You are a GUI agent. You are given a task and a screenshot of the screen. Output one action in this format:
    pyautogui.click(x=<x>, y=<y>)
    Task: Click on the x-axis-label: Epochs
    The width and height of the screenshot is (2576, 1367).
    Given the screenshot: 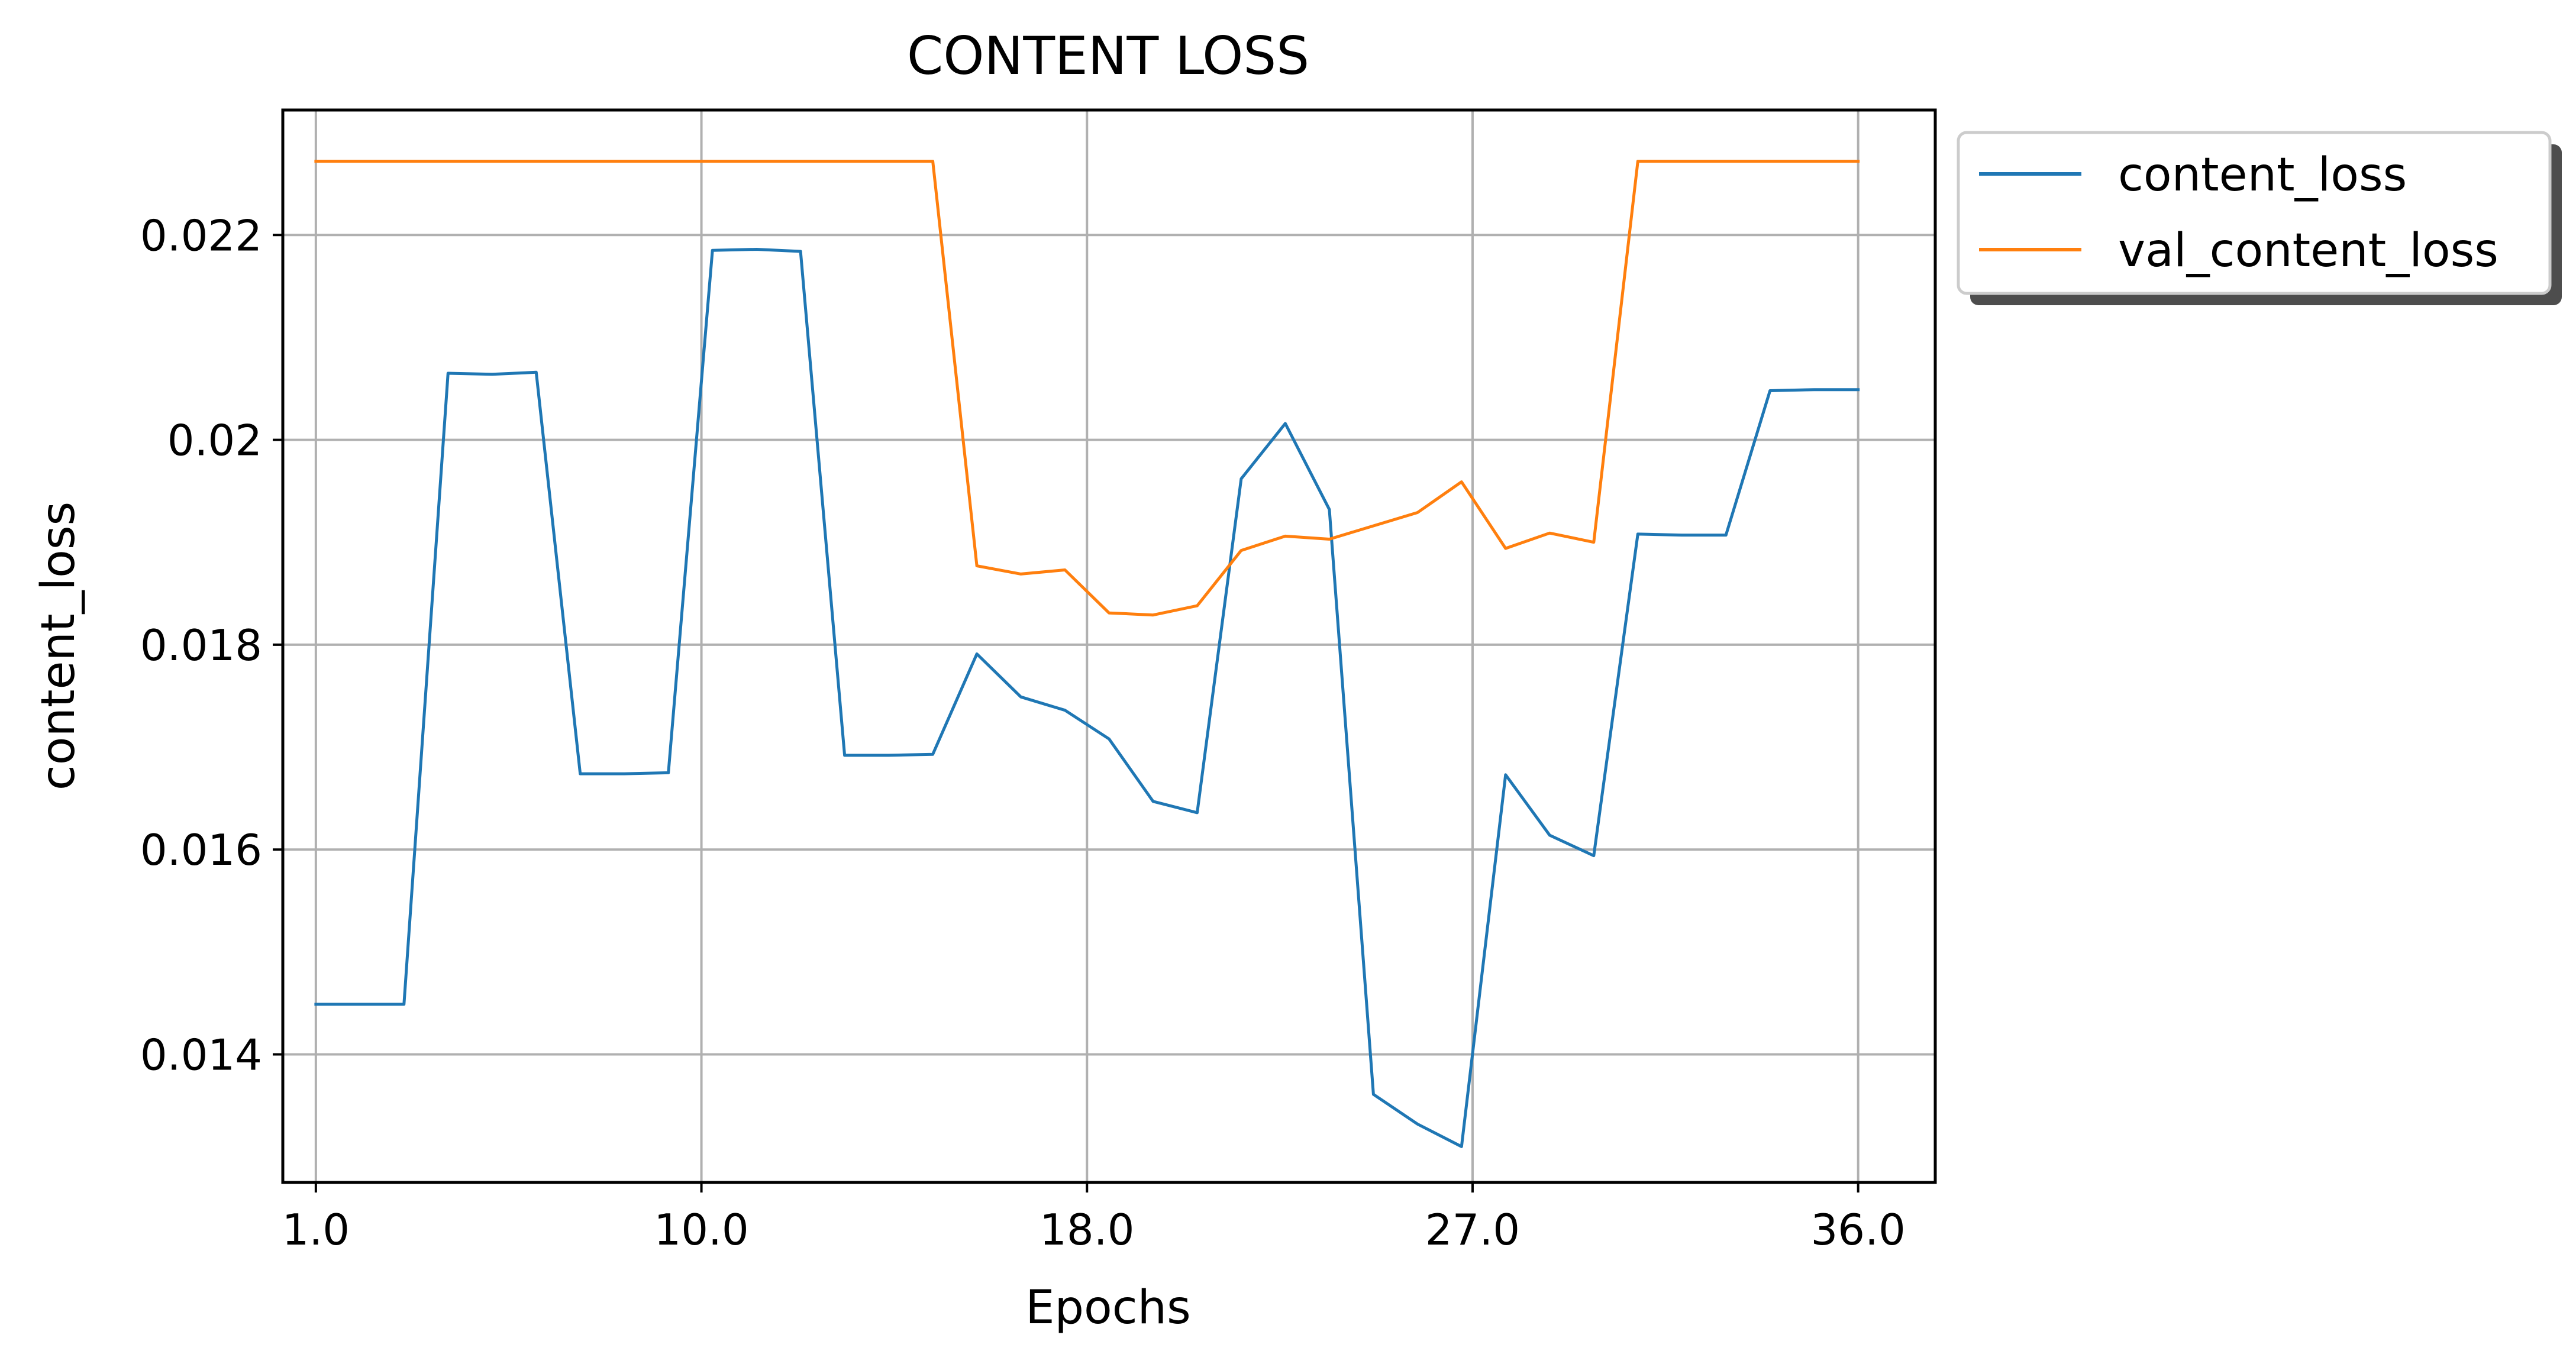 What is the action you would take?
    pyautogui.click(x=1107, y=1307)
    